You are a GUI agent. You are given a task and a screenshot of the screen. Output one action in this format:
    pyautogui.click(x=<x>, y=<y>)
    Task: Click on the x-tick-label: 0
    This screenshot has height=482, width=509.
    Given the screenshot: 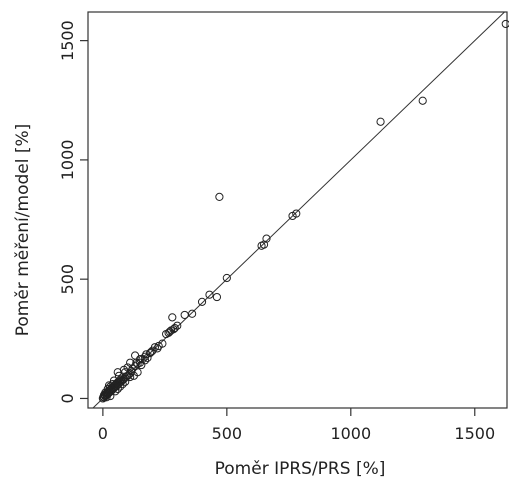 What is the action you would take?
    pyautogui.click(x=103, y=433)
    